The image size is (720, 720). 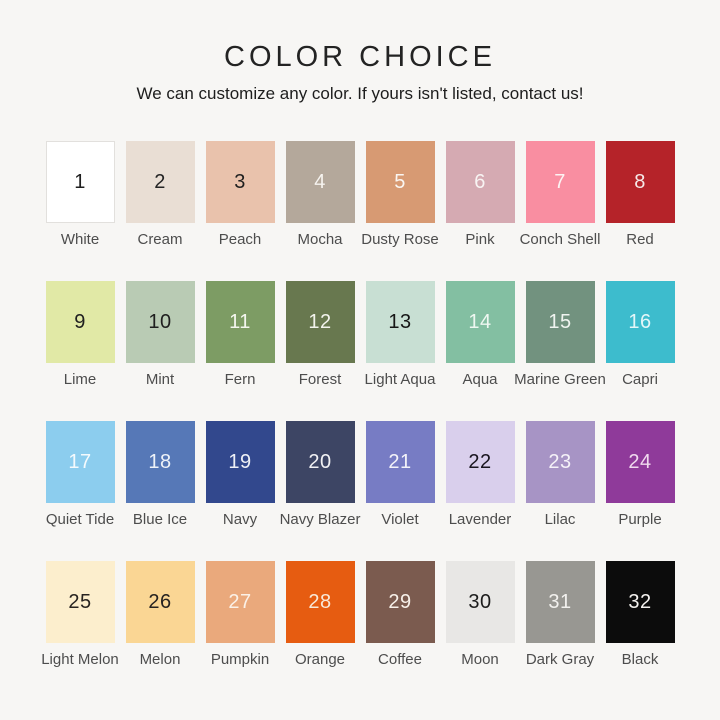 I want to click on color-swatch-12: 12, so click(x=320, y=322).